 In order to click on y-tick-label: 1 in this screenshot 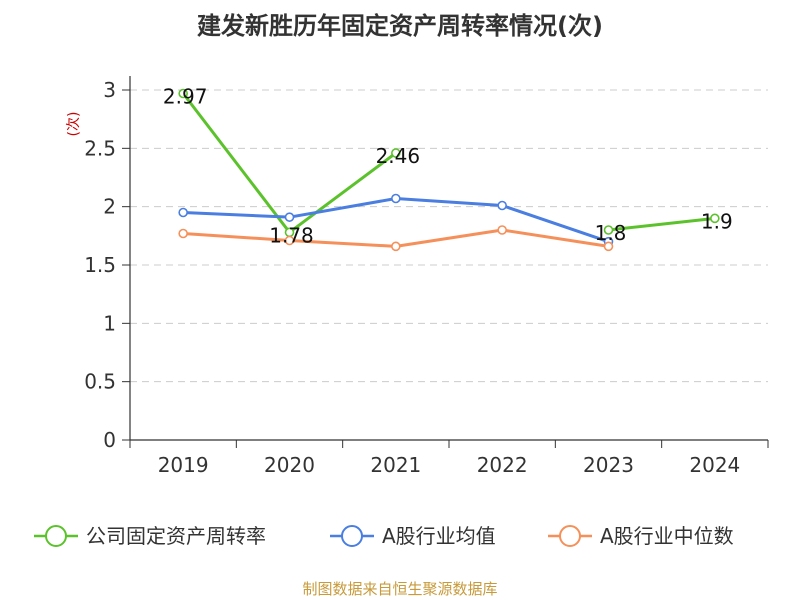, I will do `click(109, 323)`.